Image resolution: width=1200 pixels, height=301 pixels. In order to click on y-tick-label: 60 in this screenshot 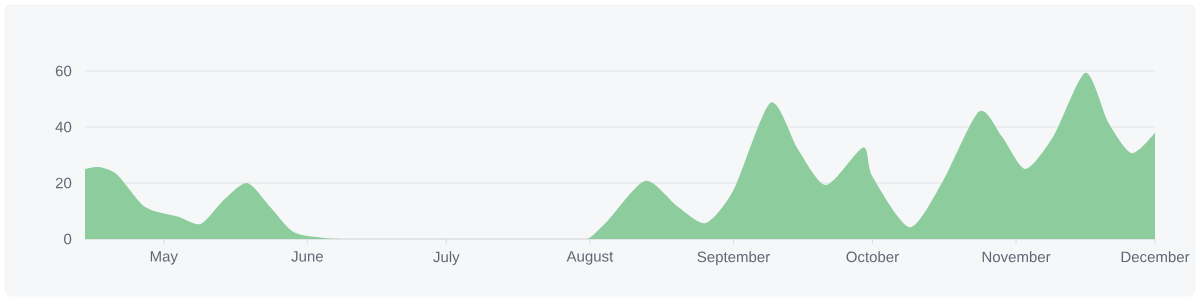, I will do `click(63, 71)`.